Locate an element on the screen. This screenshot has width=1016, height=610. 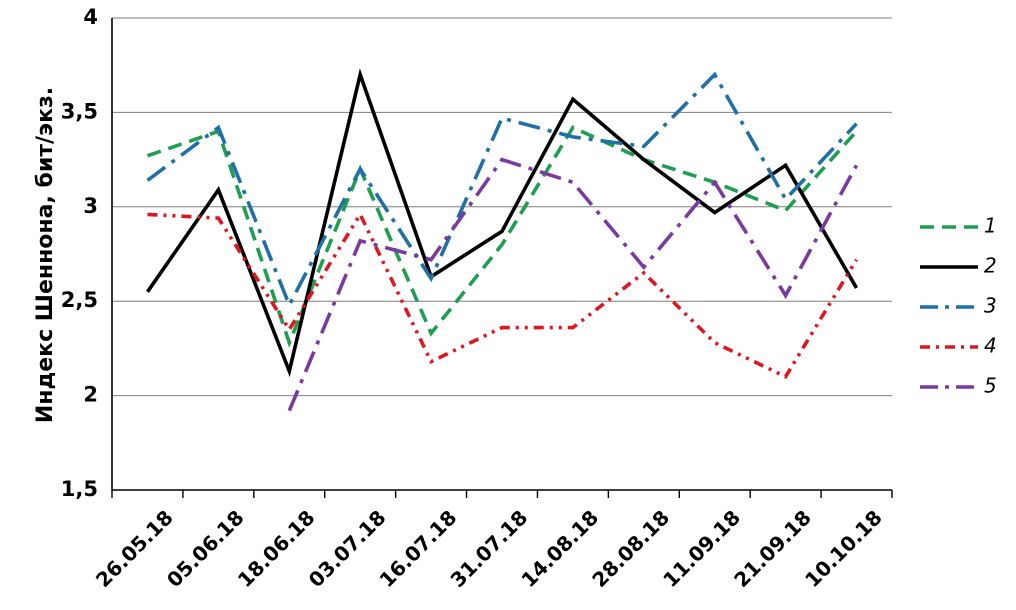
y-tick-label: 3,5 is located at coordinates (79, 111).